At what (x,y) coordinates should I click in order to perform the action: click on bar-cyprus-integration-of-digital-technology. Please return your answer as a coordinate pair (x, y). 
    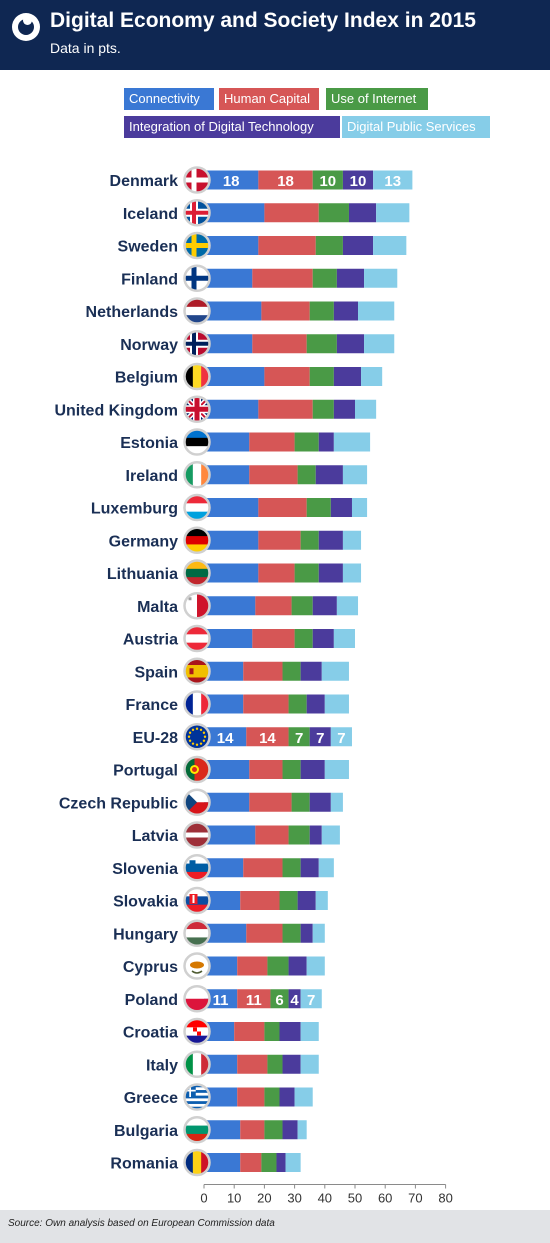
    Looking at the image, I should click on (297, 966).